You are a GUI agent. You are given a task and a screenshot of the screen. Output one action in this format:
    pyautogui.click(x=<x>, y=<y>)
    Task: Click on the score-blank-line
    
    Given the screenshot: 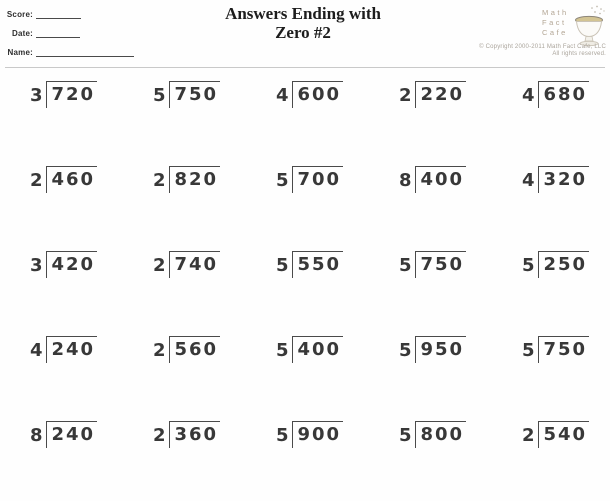 What is the action you would take?
    pyautogui.click(x=58, y=13)
    